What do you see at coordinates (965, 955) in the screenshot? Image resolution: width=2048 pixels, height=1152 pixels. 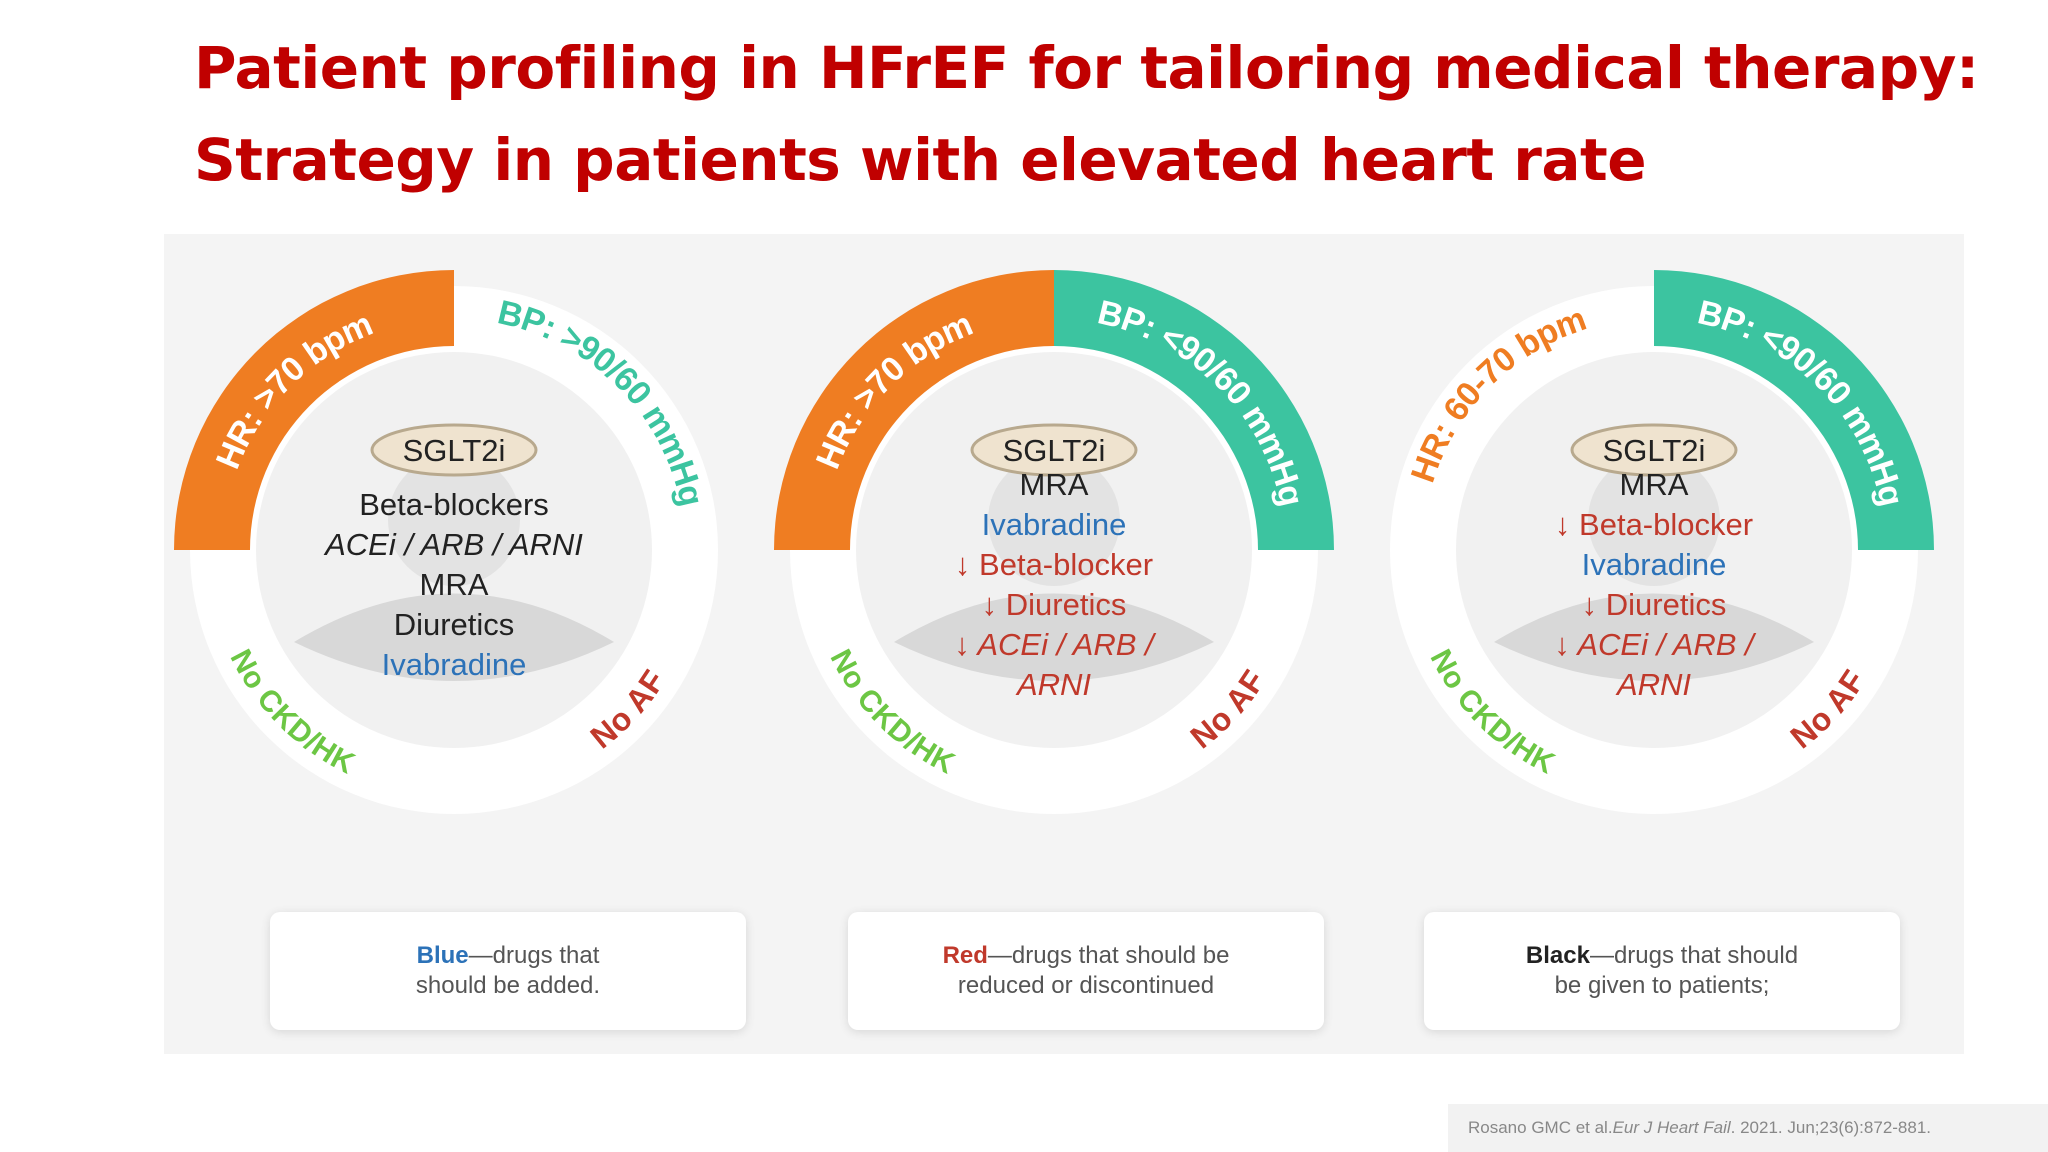 I see `legend-red-key: Red` at bounding box center [965, 955].